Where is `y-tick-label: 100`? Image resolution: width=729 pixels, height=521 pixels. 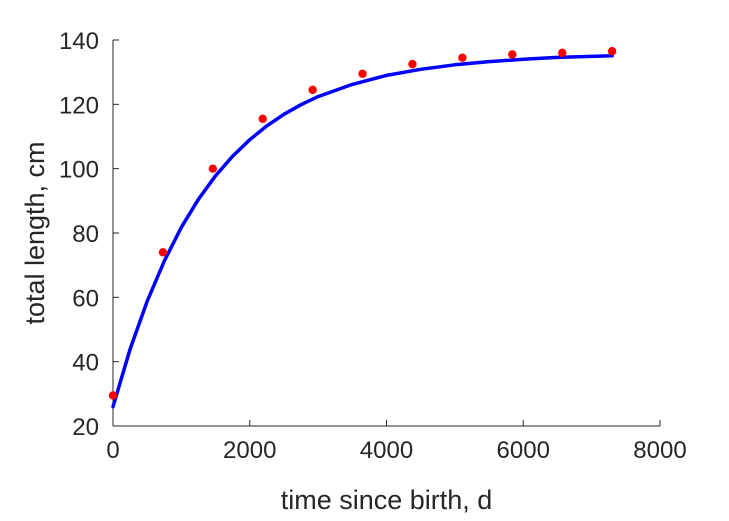
y-tick-label: 100 is located at coordinates (79, 170).